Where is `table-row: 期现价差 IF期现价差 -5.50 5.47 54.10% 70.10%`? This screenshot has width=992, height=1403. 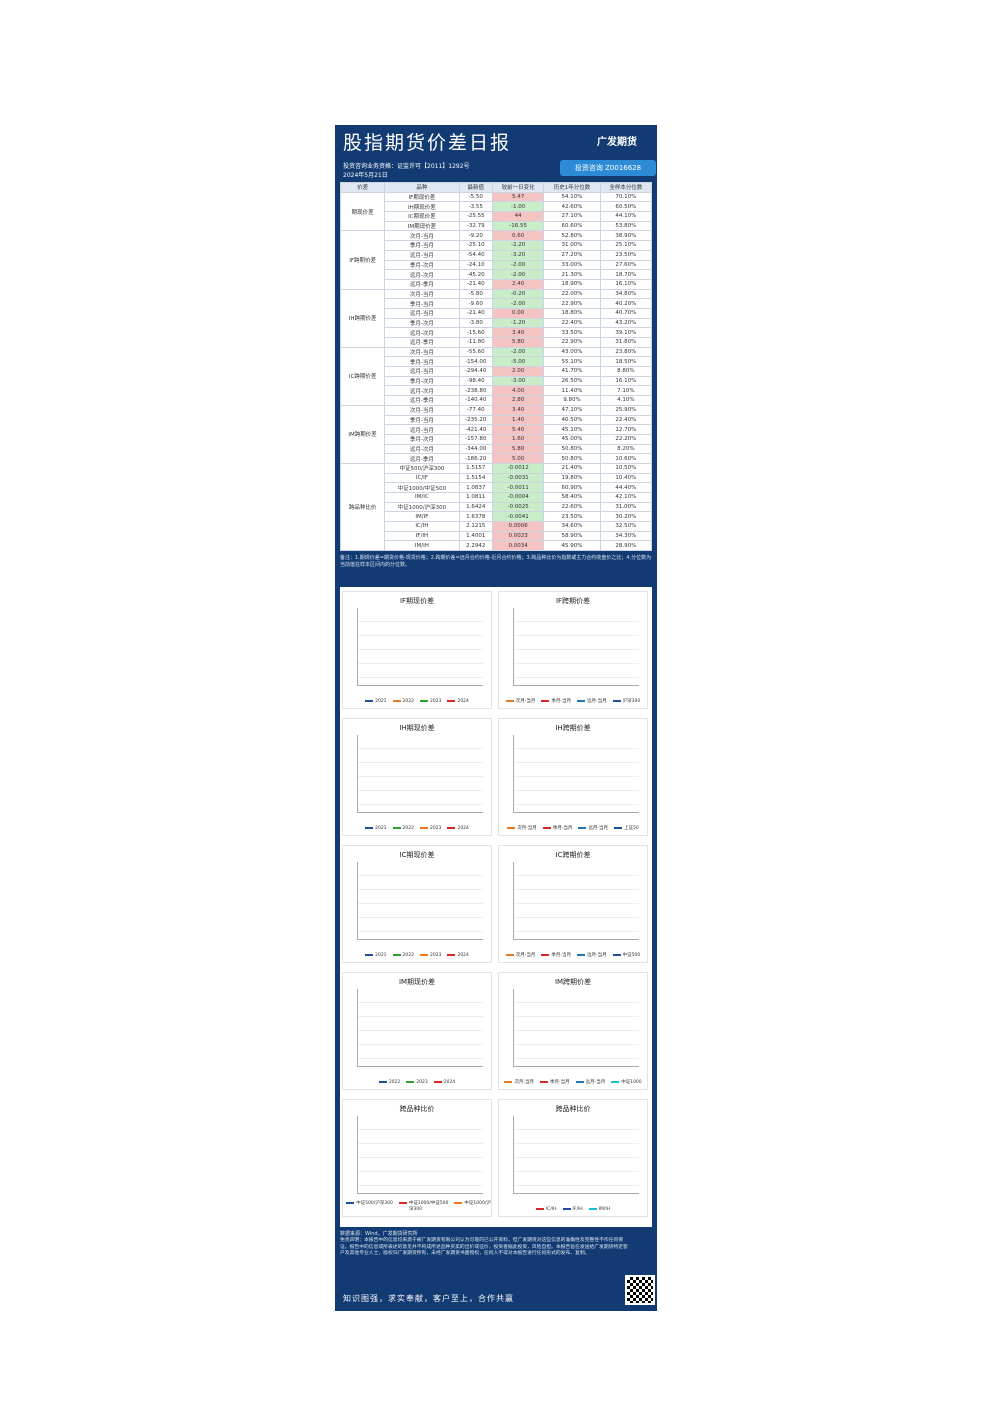 table-row: 期现价差 IF期现价差 -5.50 5.47 54.10% 70.10% is located at coordinates (496, 211).